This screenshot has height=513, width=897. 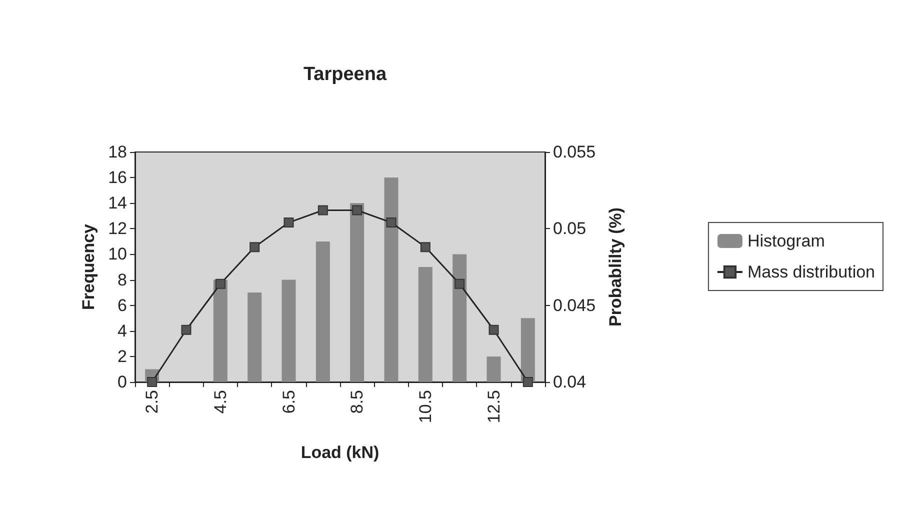 I want to click on y-tick-label: 14, so click(x=117, y=203).